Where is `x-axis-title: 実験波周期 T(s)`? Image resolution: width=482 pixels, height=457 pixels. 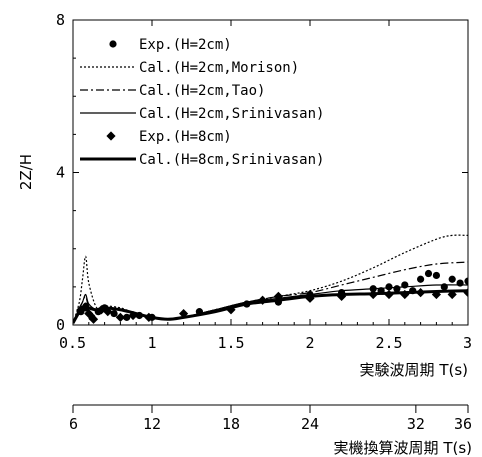 x-axis-title: 実験波周期 T(s) is located at coordinates (414, 370).